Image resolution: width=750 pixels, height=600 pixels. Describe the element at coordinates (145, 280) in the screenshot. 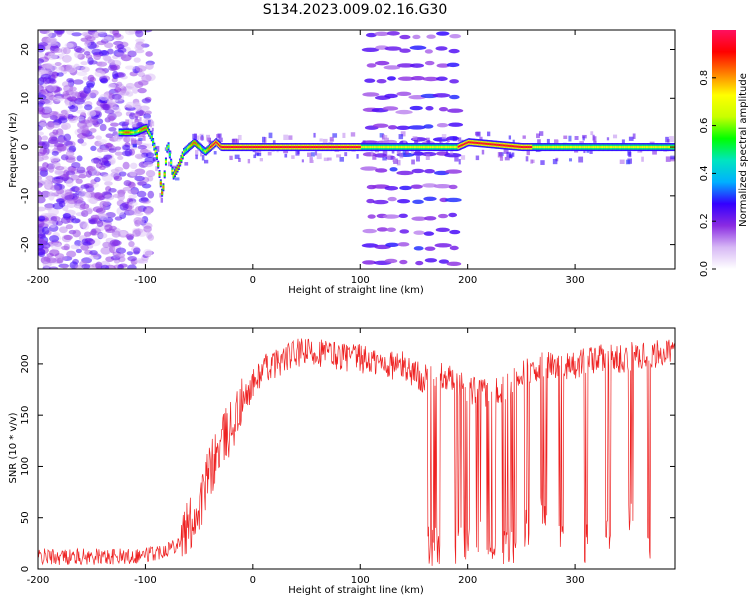

I see `x-tick-label: -100` at that location.